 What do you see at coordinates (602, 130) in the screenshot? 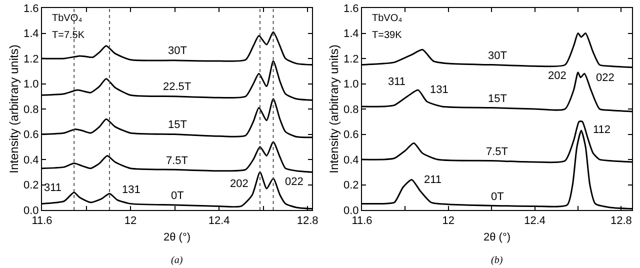
I see `annotation: 112` at bounding box center [602, 130].